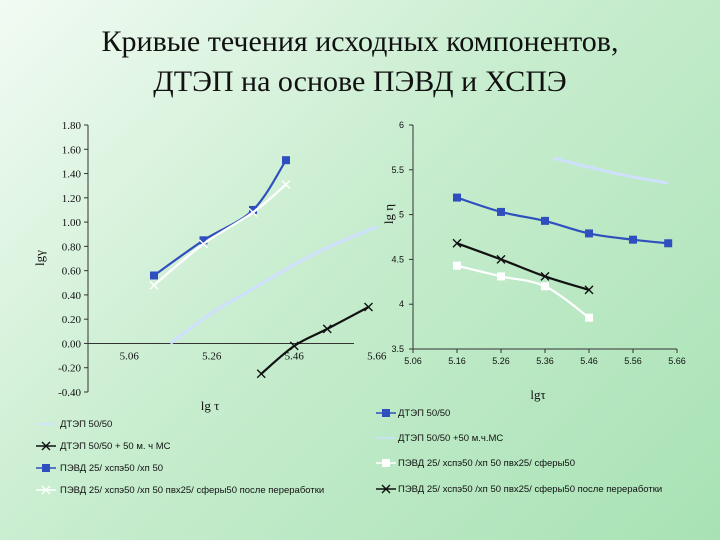 The height and width of the screenshot is (540, 720). I want to click on left-y-tick-label: 0.00, so click(72, 344).